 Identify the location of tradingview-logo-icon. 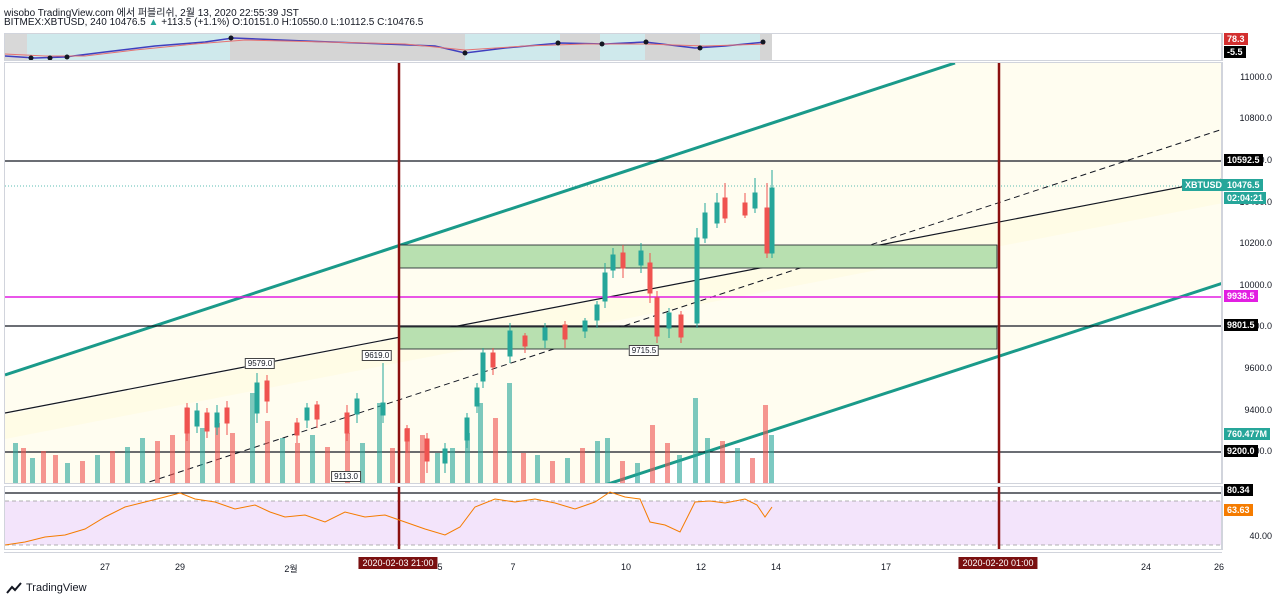
(14, 588).